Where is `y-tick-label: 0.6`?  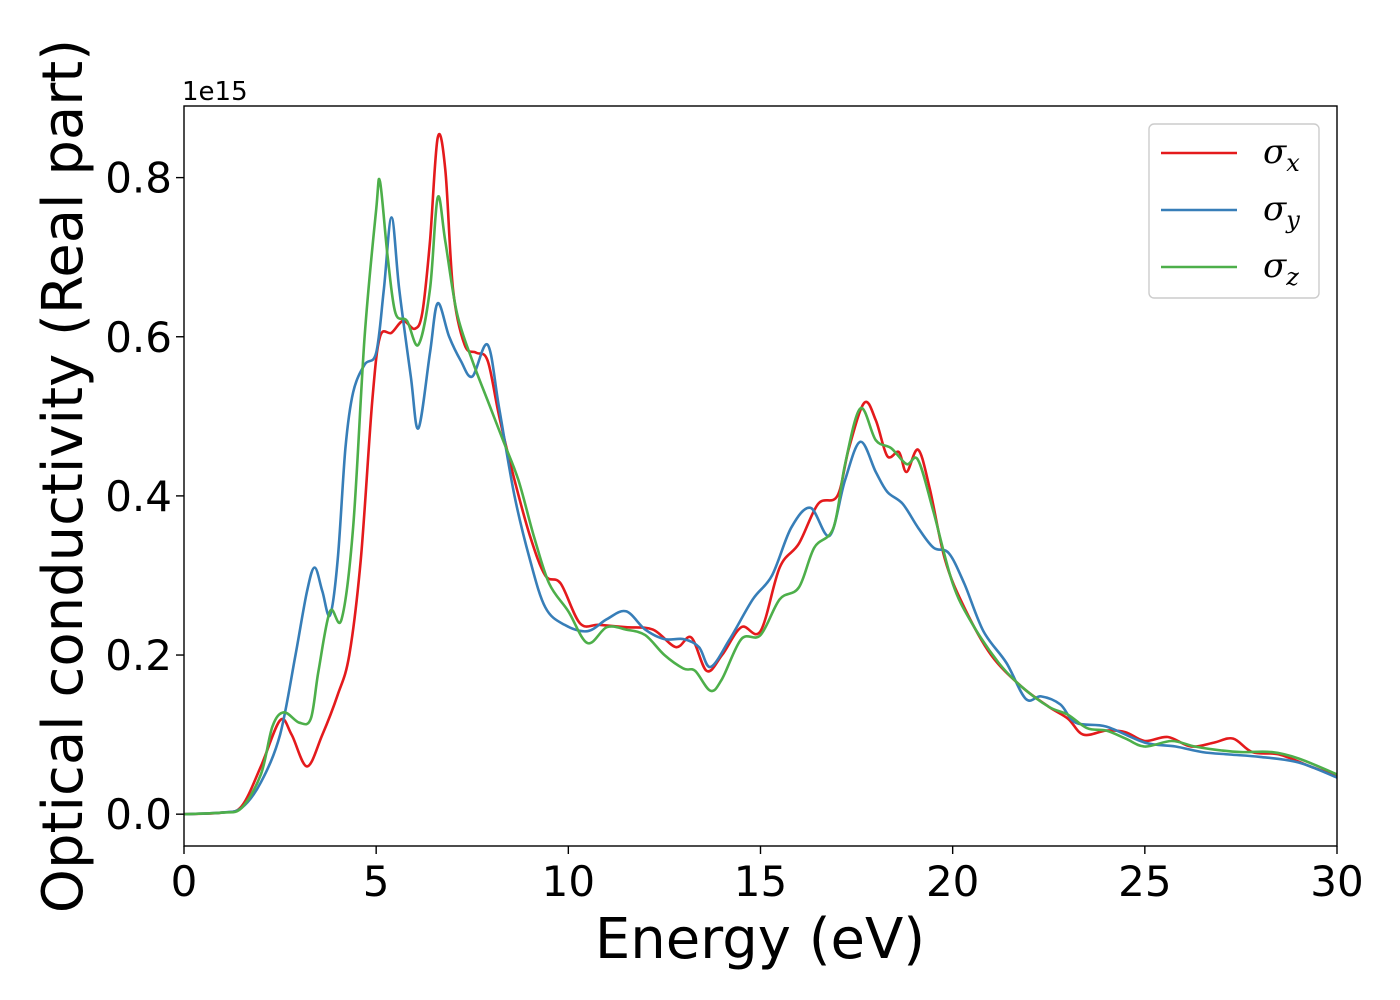
y-tick-label: 0.6 is located at coordinates (138, 337).